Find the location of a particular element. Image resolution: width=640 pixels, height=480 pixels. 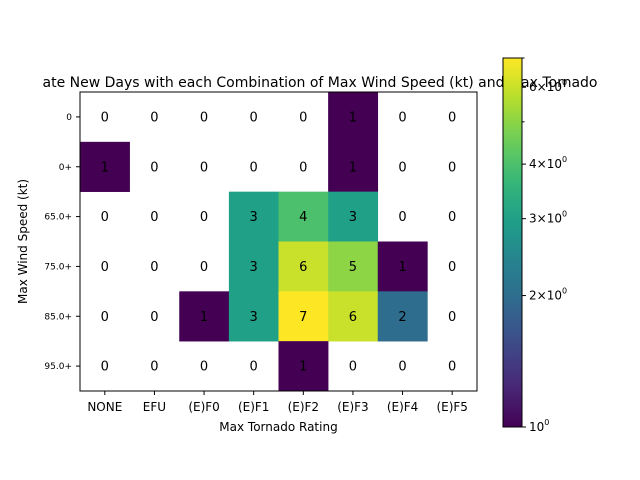

x-axis-label: Max Tornado Rating is located at coordinates (278, 427).